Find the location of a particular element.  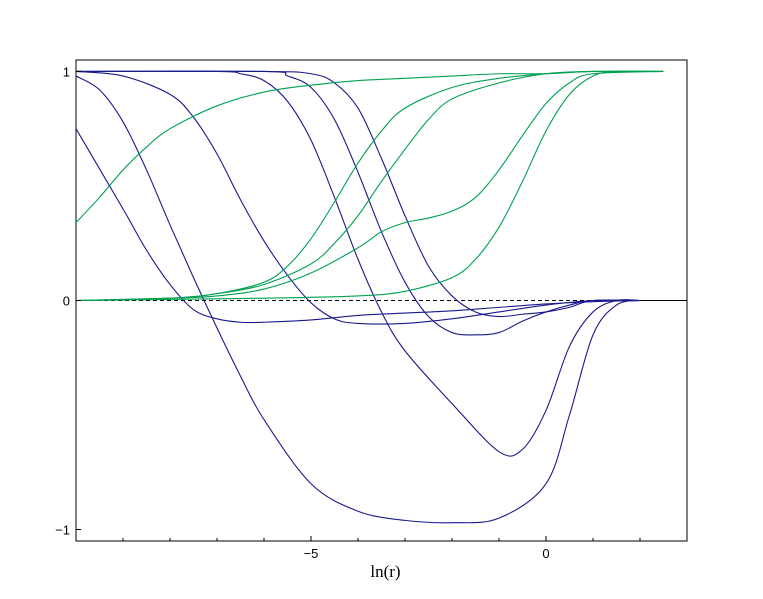

x-tick-label: −5 is located at coordinates (311, 553).